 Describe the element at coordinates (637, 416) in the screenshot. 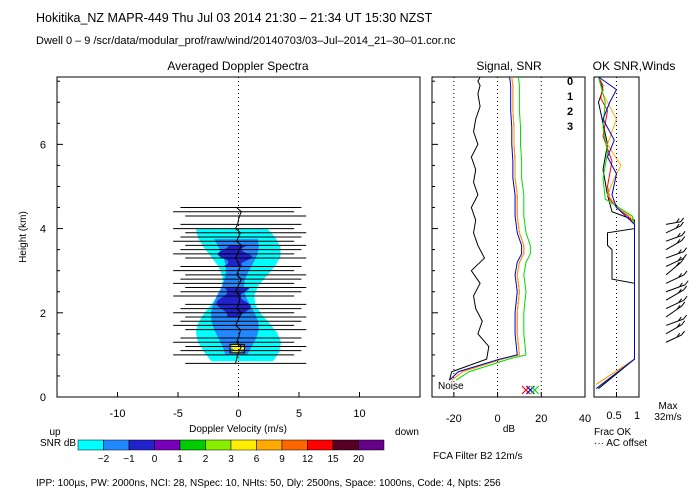

I see `ok-xtick-label: 1` at that location.